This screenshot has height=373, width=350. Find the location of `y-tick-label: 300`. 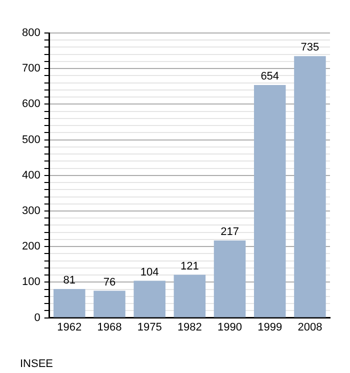

y-tick-label: 300 is located at coordinates (31, 211).